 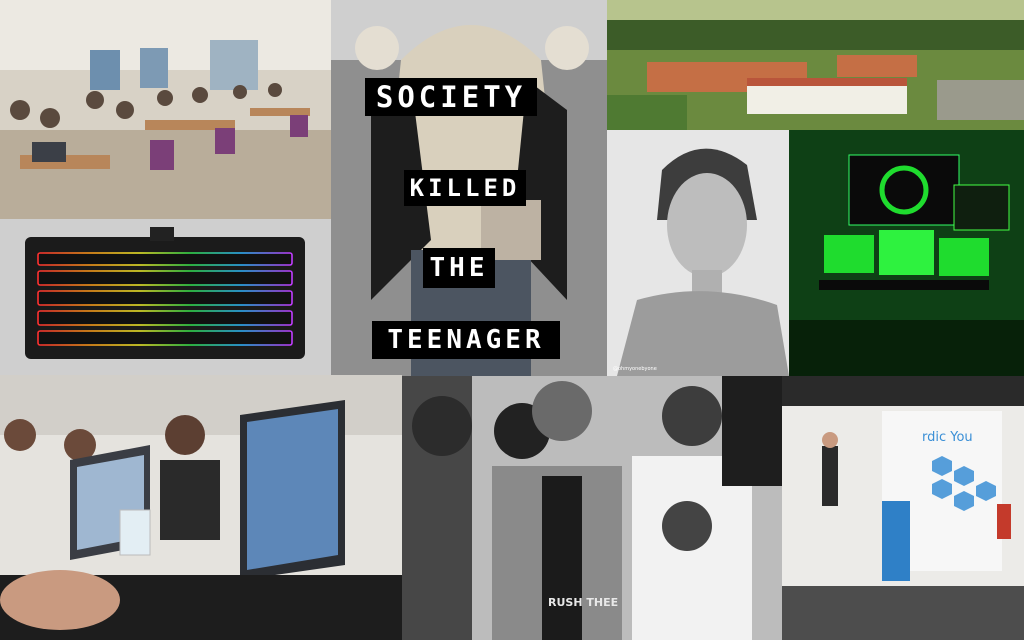 I want to click on shirt-text: RUSH THEE, so click(x=583, y=602).